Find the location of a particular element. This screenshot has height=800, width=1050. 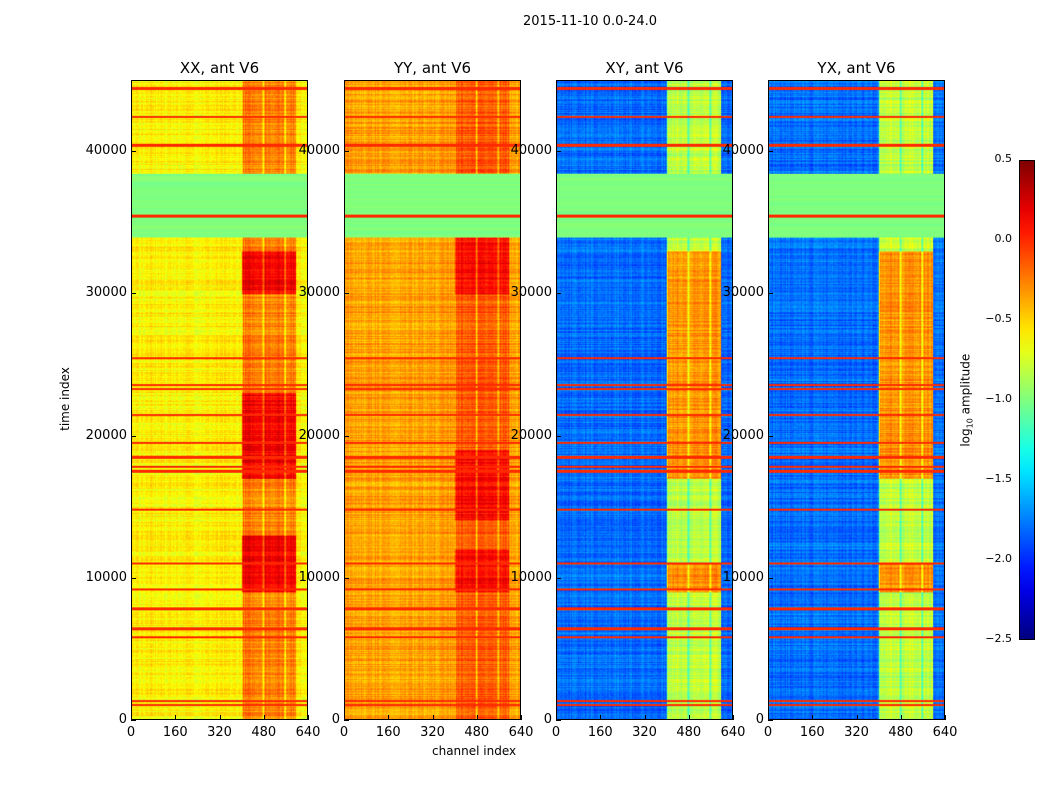

panel-title: XX, ant V6 is located at coordinates (219, 68).